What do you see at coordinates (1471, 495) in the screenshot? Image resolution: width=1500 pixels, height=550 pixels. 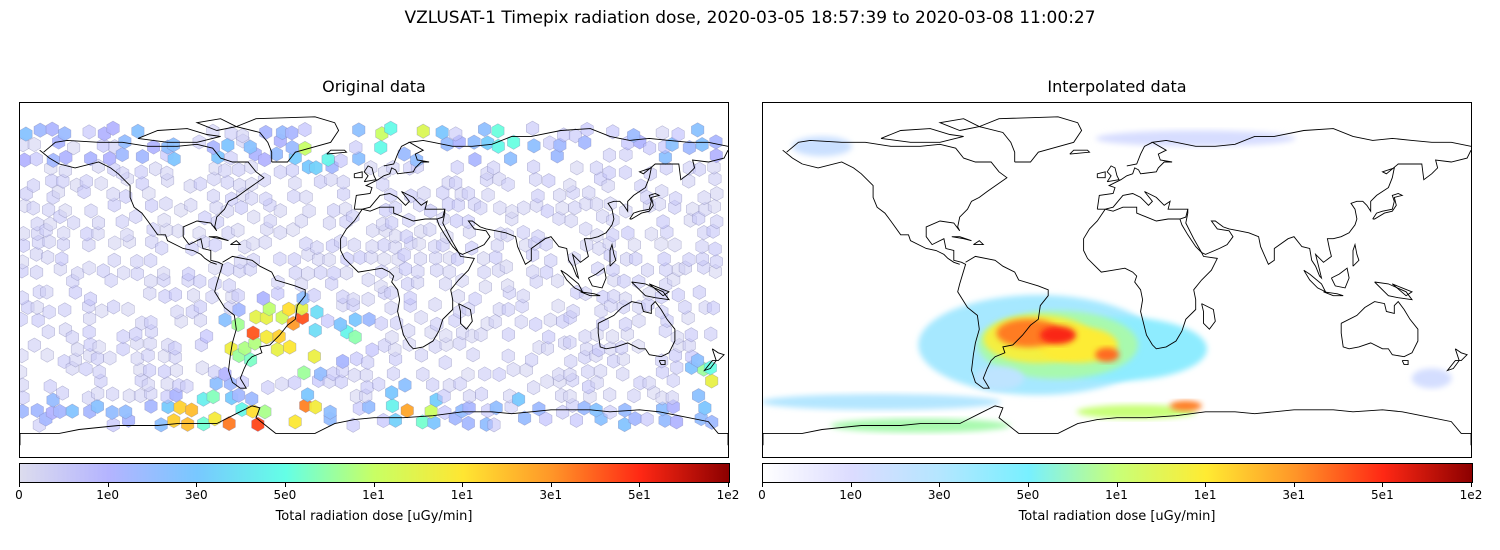 I see `colorbar-tick-label: 1e2` at bounding box center [1471, 495].